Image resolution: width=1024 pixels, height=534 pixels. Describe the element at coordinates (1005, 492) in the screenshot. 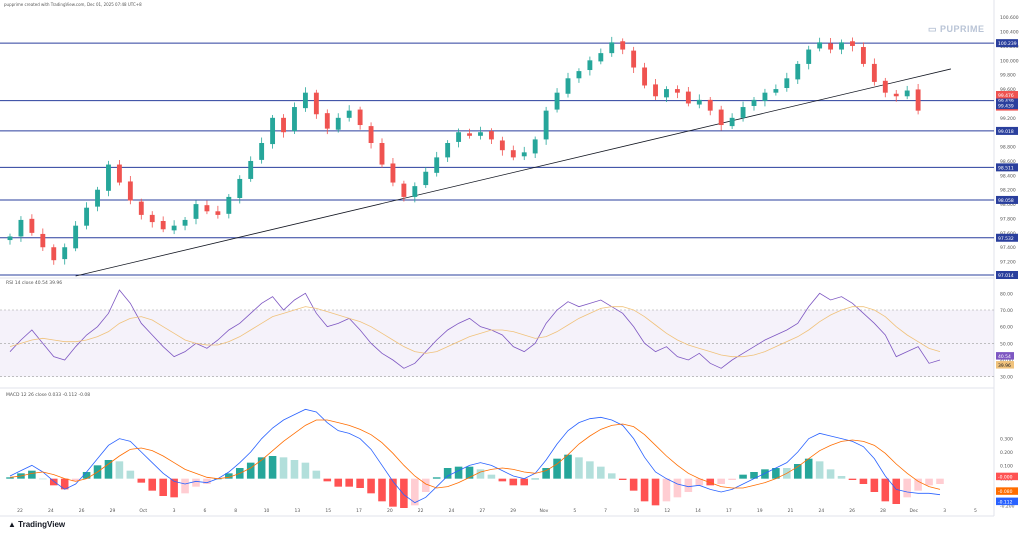

I see `macd-value-label: -0.080` at that location.